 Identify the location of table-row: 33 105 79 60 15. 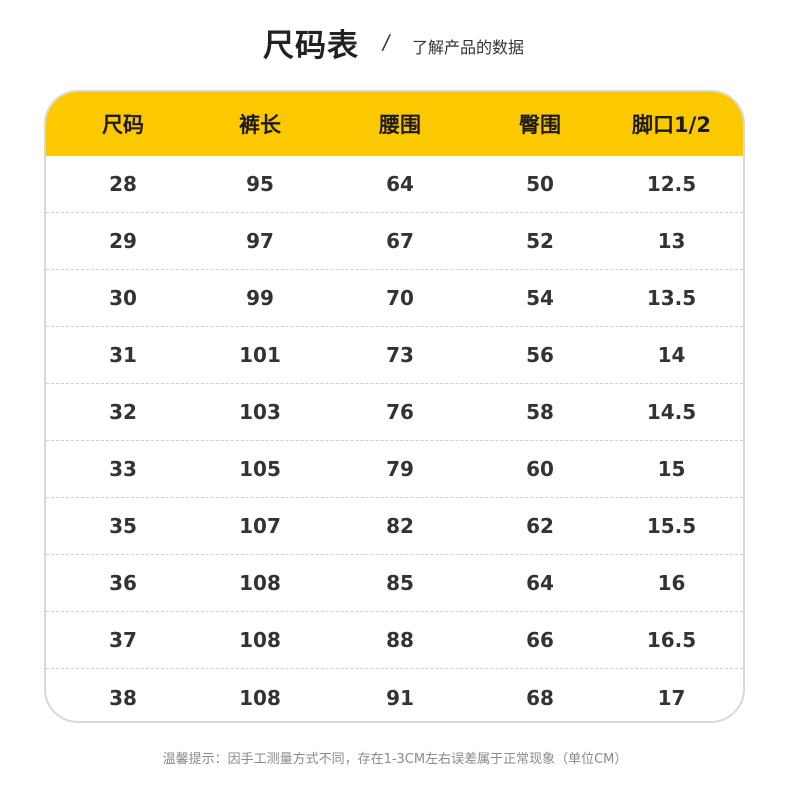
(394, 469).